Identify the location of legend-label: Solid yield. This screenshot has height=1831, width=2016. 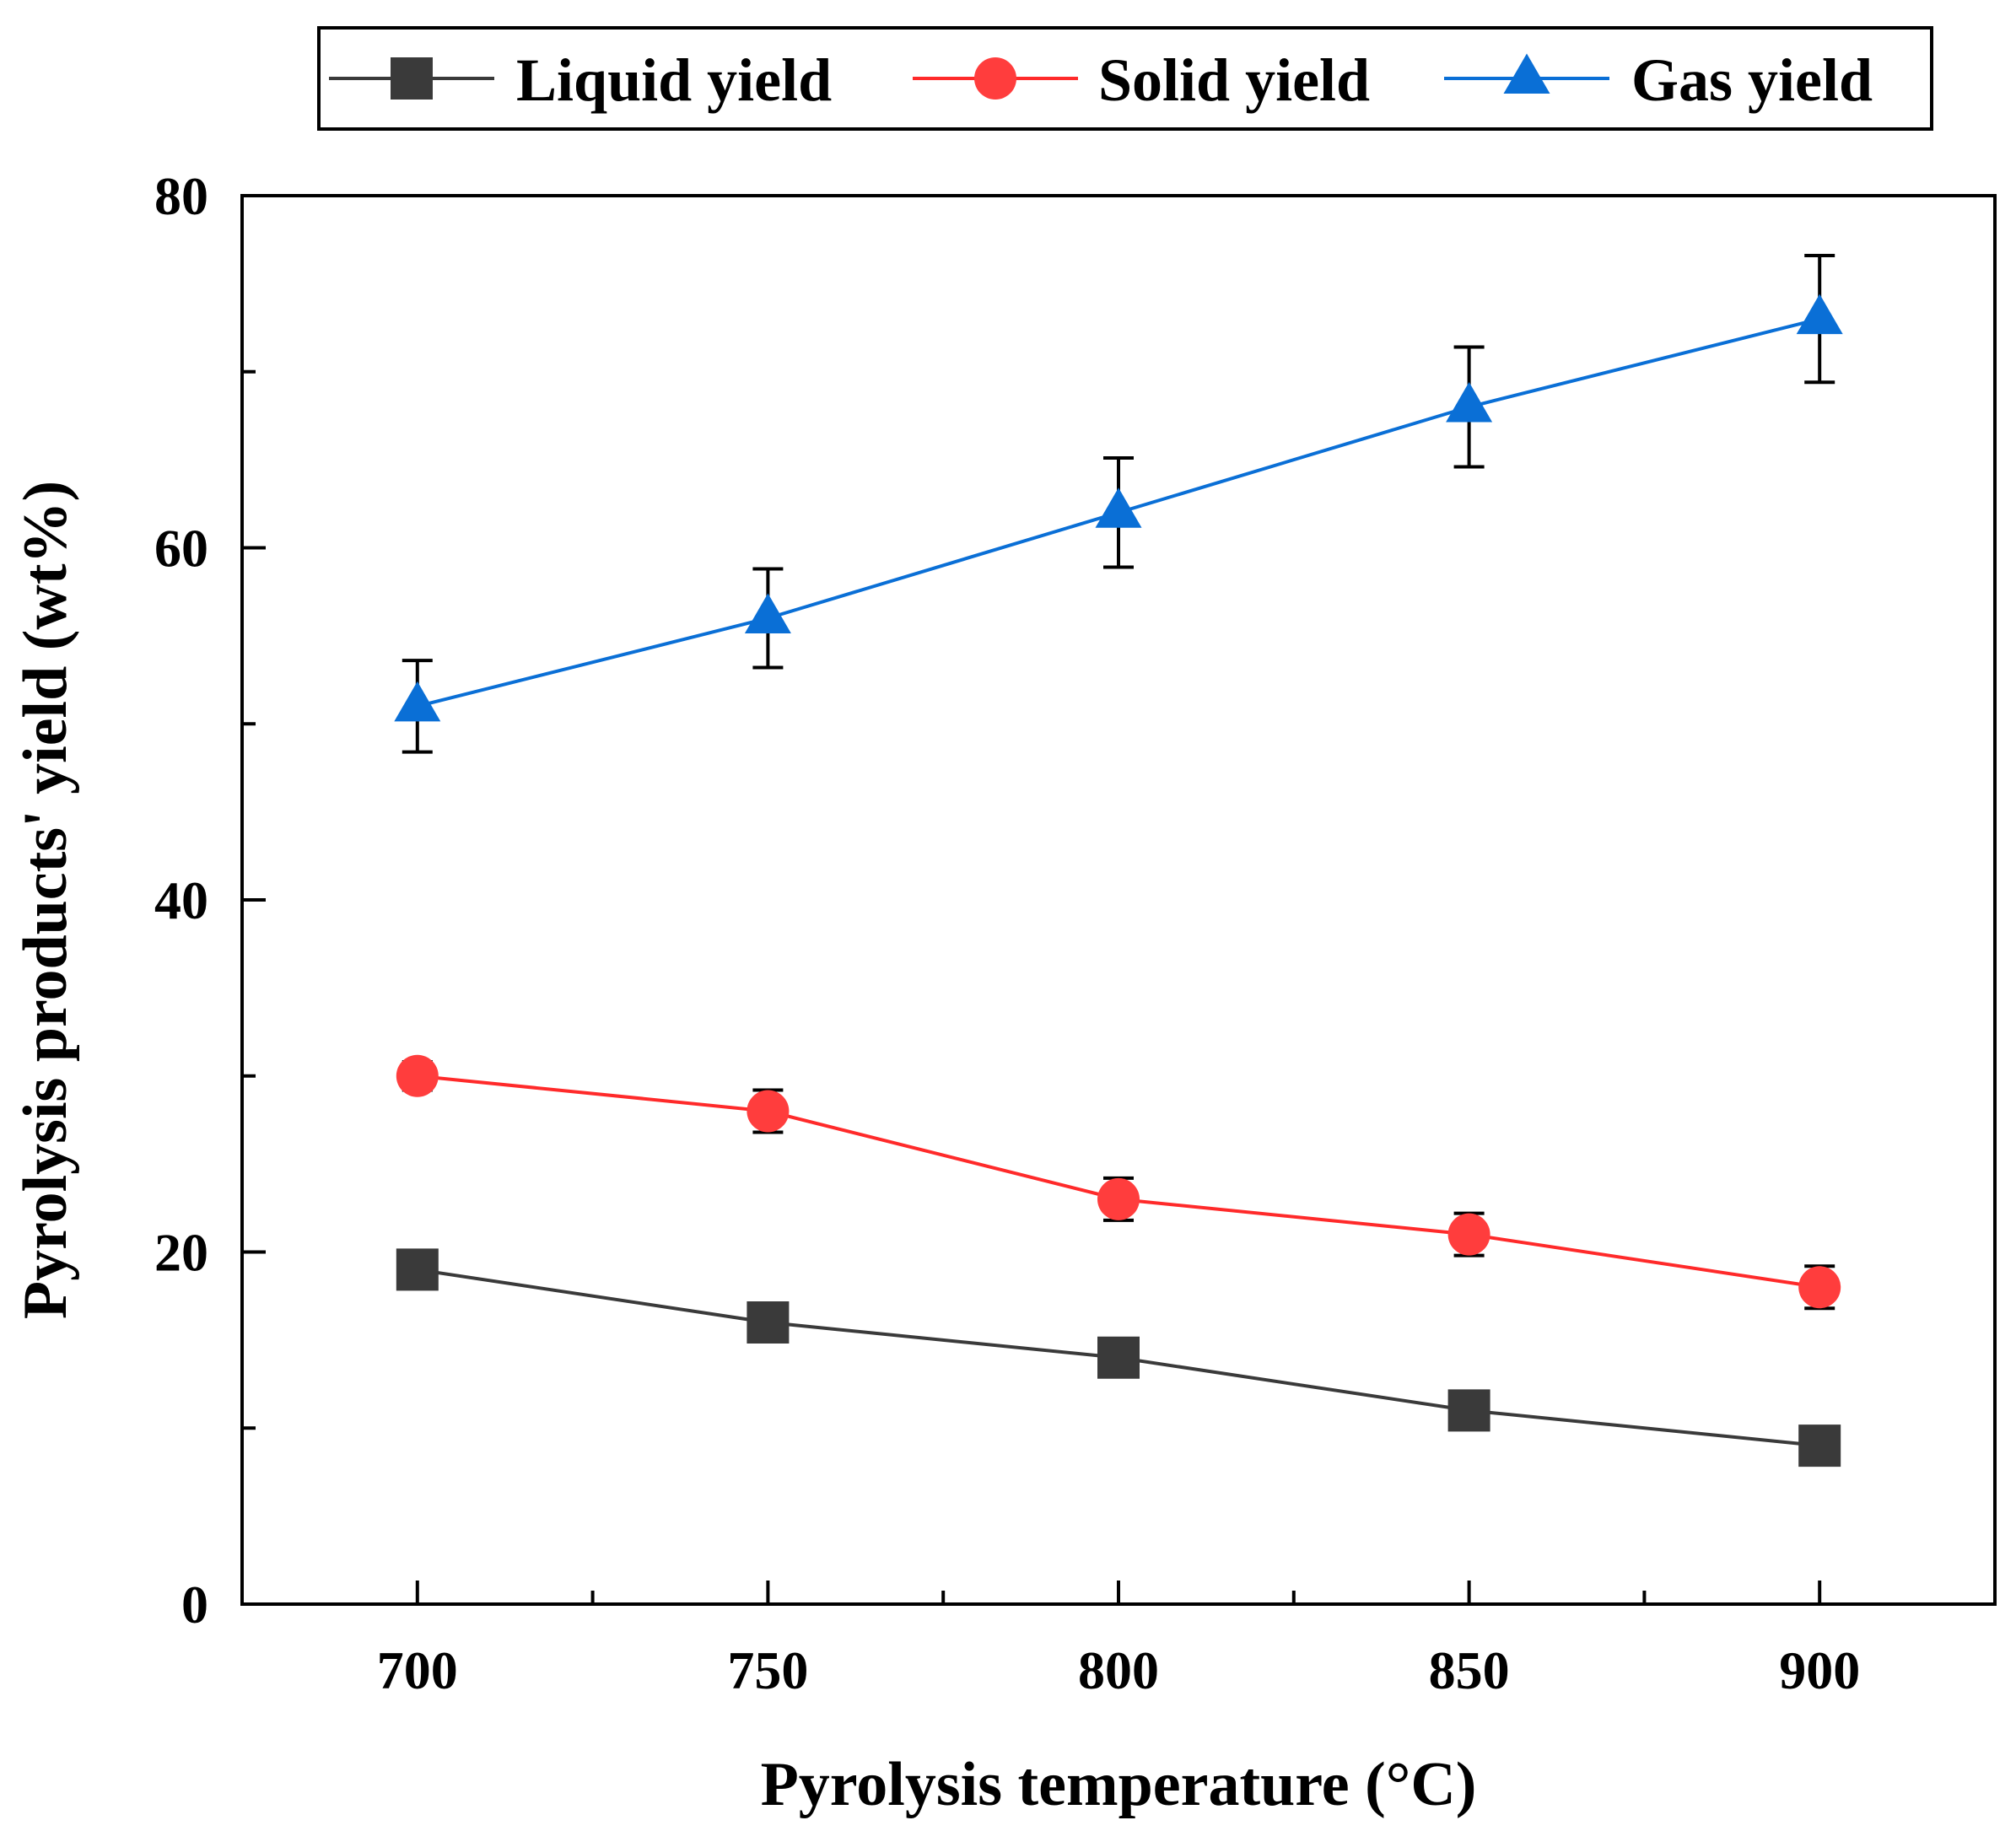
(1234, 80).